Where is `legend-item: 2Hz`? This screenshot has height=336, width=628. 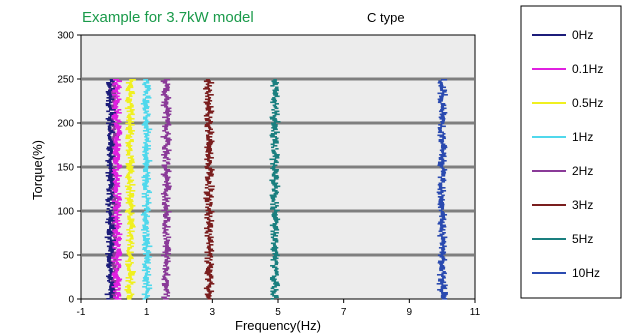 legend-item: 2Hz is located at coordinates (562, 171).